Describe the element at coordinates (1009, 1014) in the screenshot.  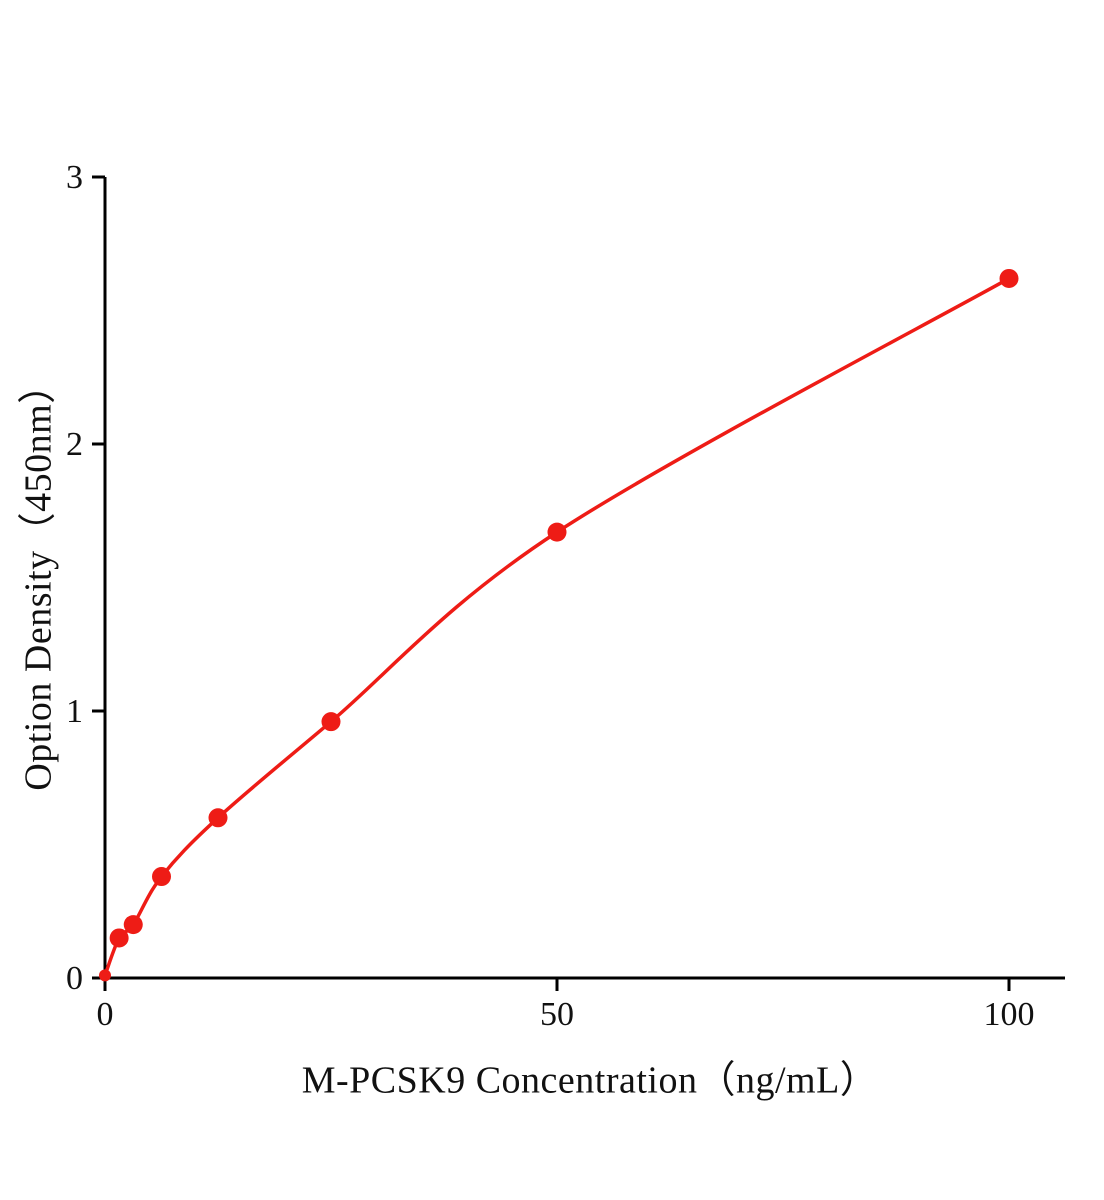
I see `x-tick-label: 100` at that location.